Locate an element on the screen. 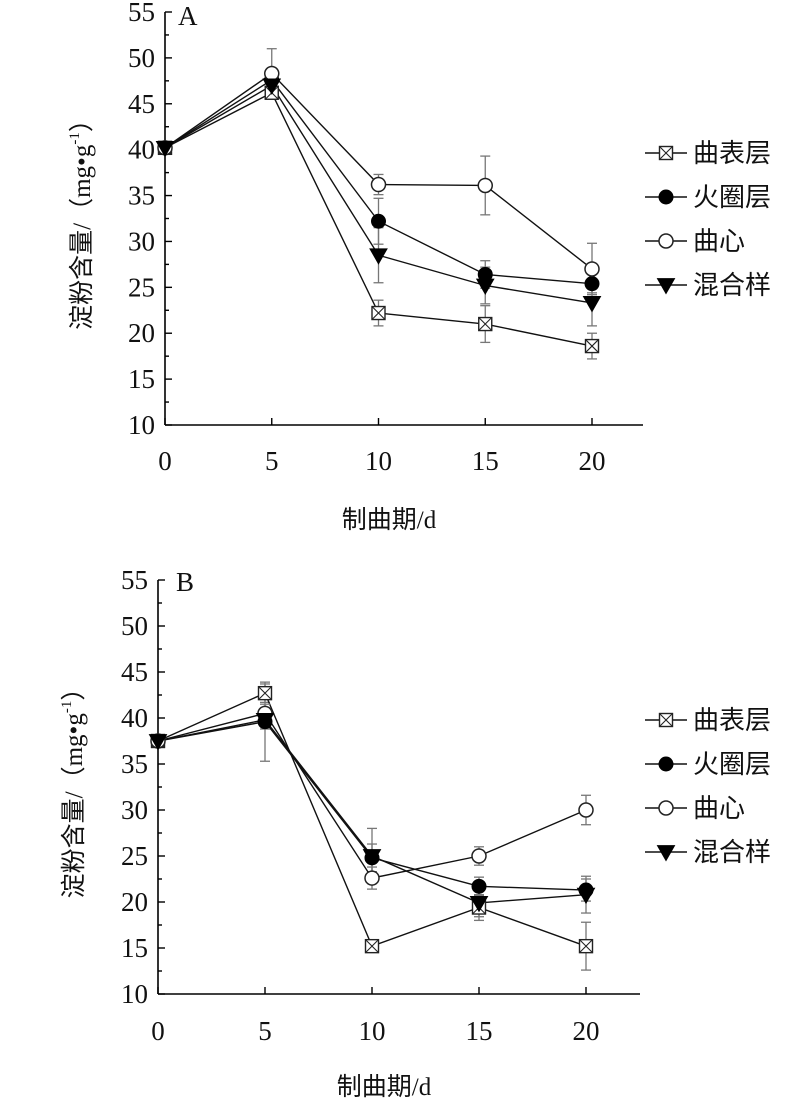  panel-a-y-tick-label: 45 is located at coordinates (141, 104).